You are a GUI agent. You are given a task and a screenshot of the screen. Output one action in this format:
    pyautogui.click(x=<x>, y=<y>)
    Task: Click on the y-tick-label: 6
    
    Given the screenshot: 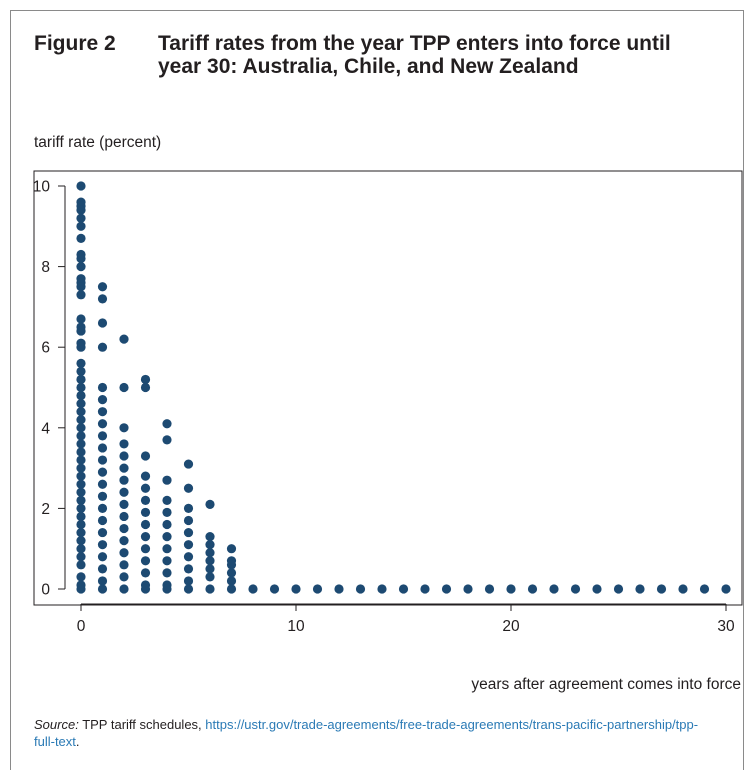 What is the action you would take?
    pyautogui.click(x=45, y=348)
    